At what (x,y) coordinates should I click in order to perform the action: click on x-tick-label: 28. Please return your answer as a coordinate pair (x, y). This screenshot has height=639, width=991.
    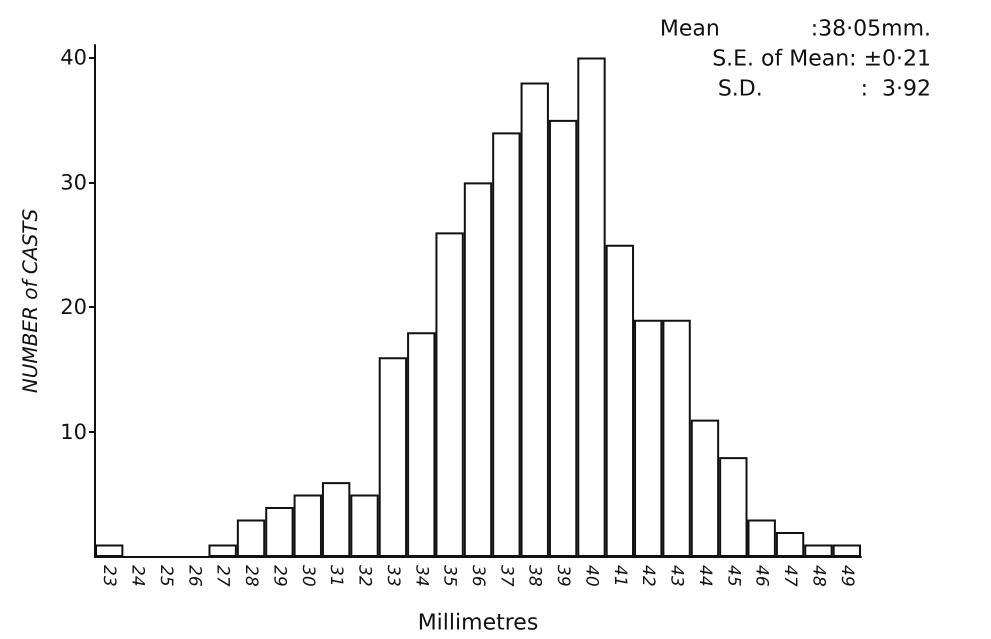
    Looking at the image, I should click on (251, 576).